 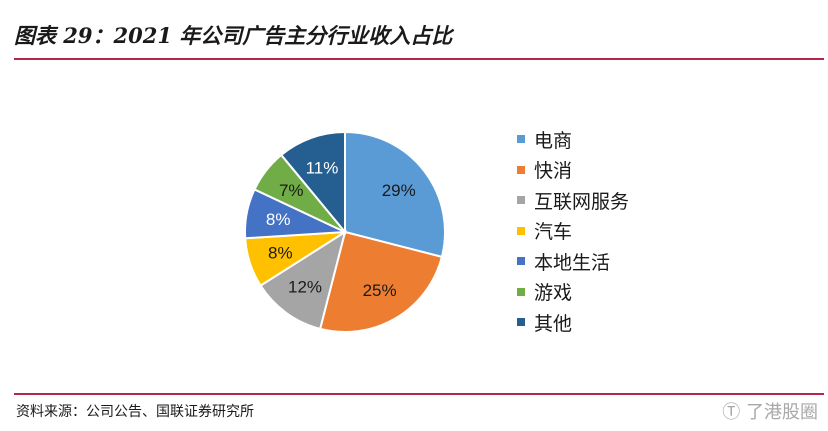 I want to click on legend-item: 快消, so click(x=573, y=170).